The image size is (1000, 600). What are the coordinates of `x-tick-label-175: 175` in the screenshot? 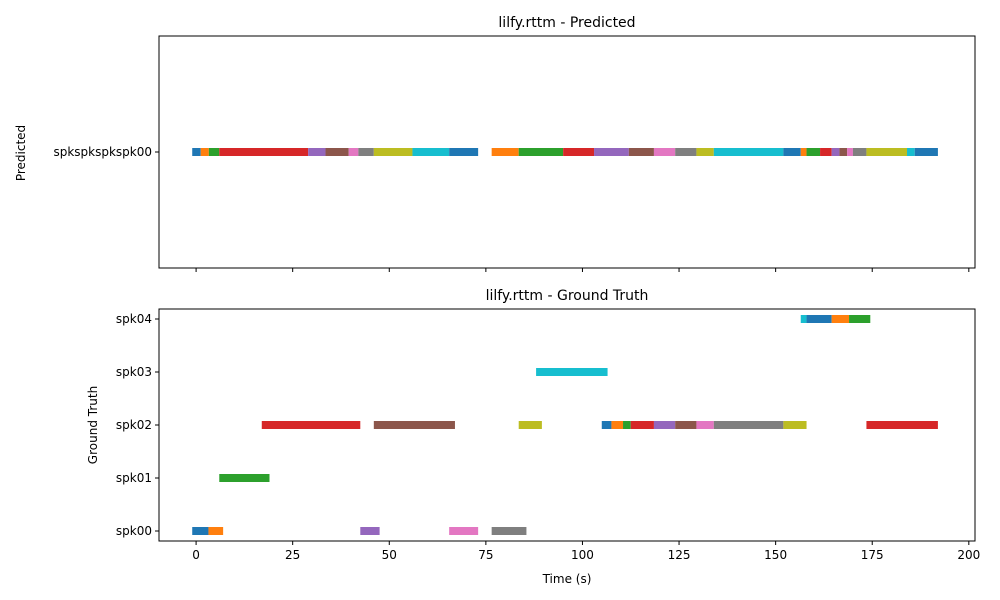 It's located at (872, 555).